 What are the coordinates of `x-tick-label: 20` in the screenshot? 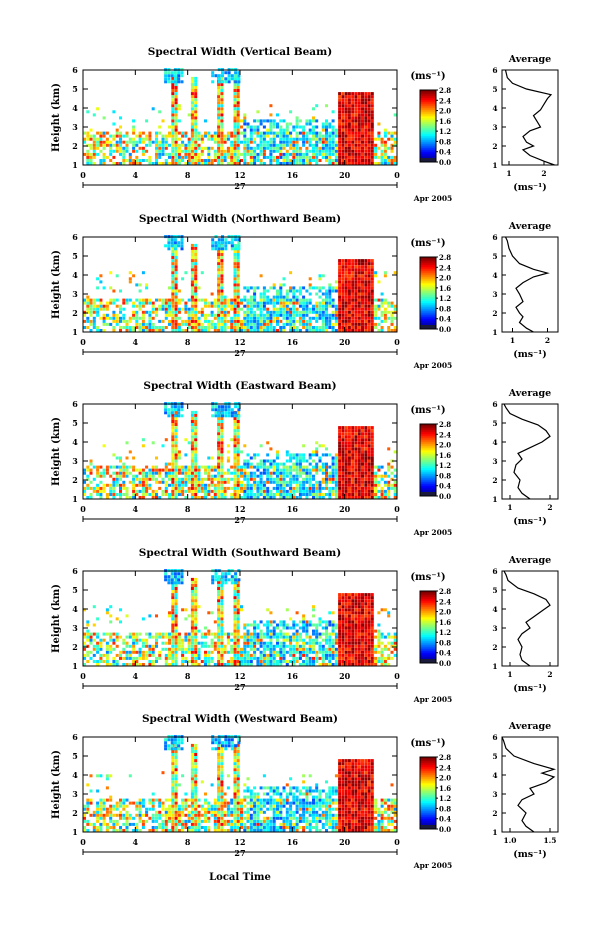 It's located at (345, 509).